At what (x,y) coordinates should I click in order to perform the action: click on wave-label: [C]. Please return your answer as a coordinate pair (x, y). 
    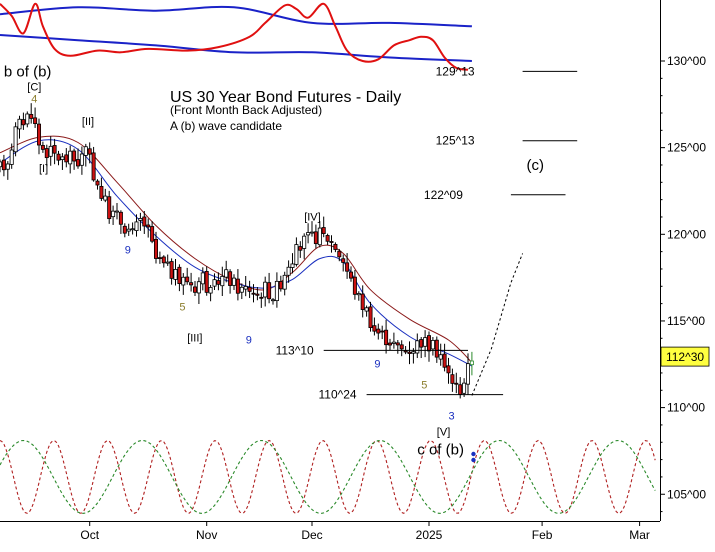
    Looking at the image, I should click on (34, 87).